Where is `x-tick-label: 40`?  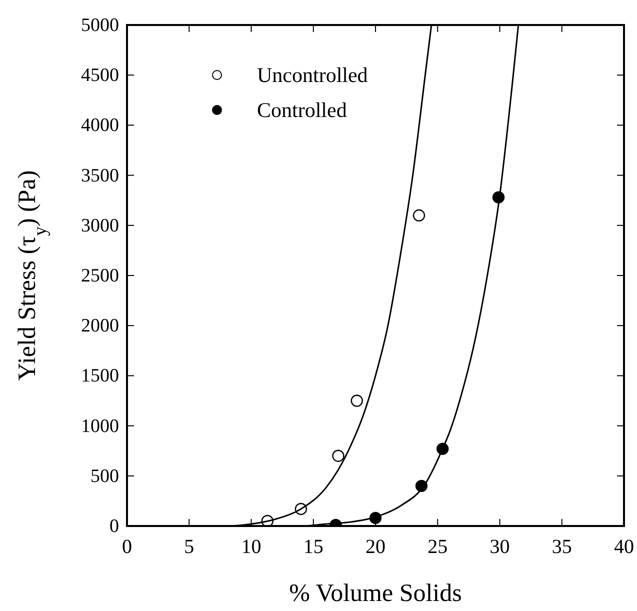
x-tick-label: 40 is located at coordinates (624, 547).